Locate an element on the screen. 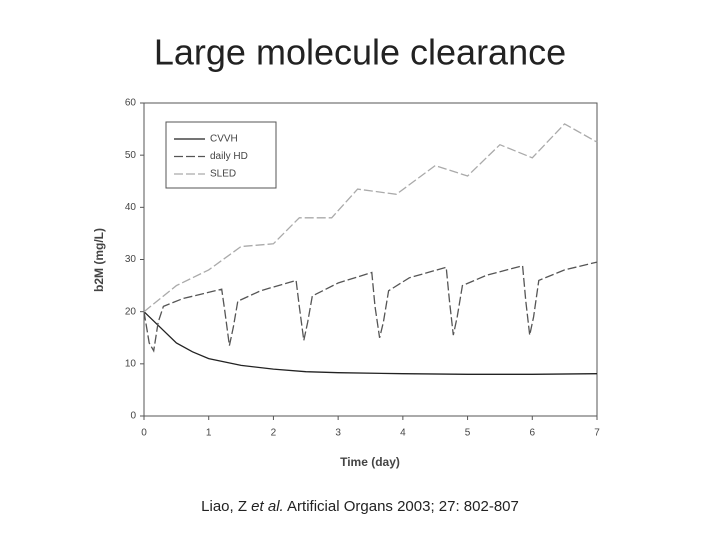 Image resolution: width=720 pixels, height=540 pixels. y-tick-label: 40 is located at coordinates (131, 207).